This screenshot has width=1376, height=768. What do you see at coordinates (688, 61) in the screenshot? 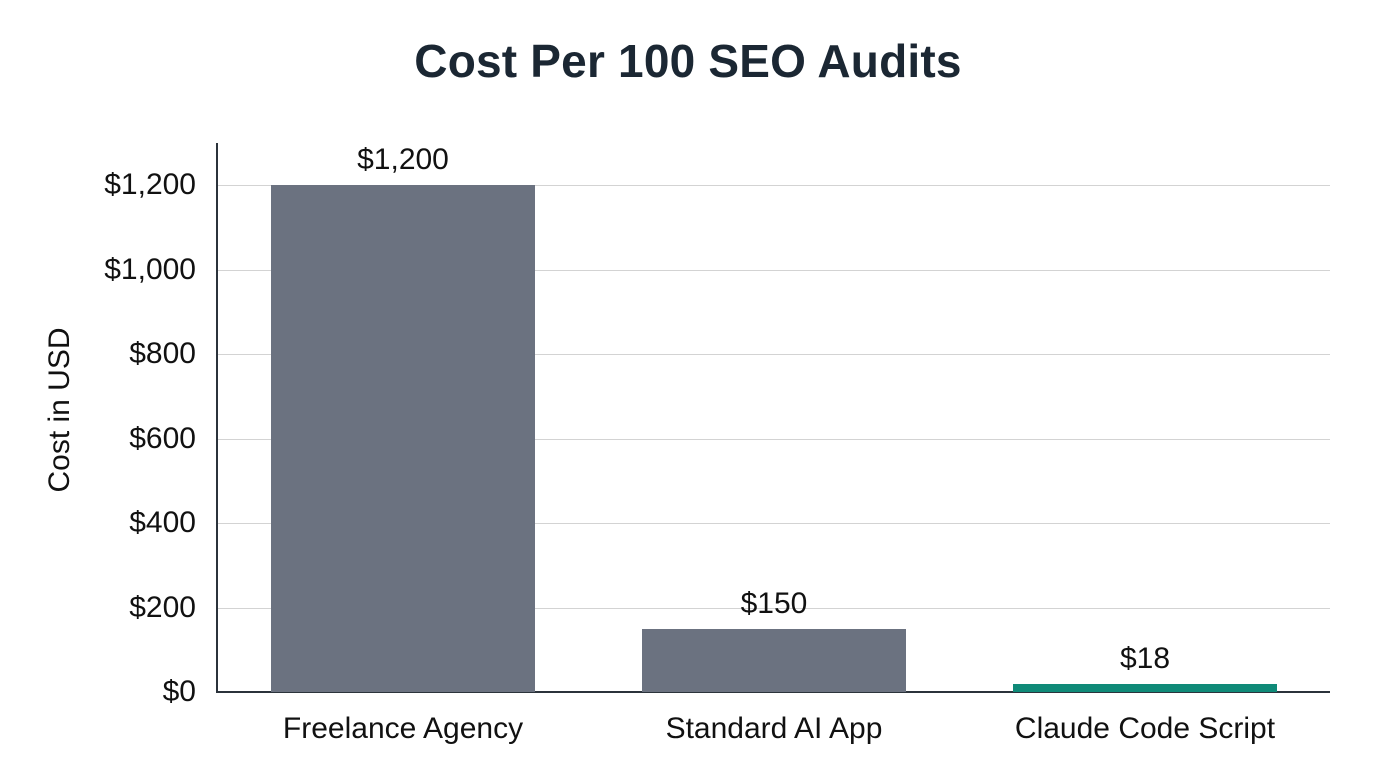
I see `chart-title: Cost Per 100 SEO Audits` at bounding box center [688, 61].